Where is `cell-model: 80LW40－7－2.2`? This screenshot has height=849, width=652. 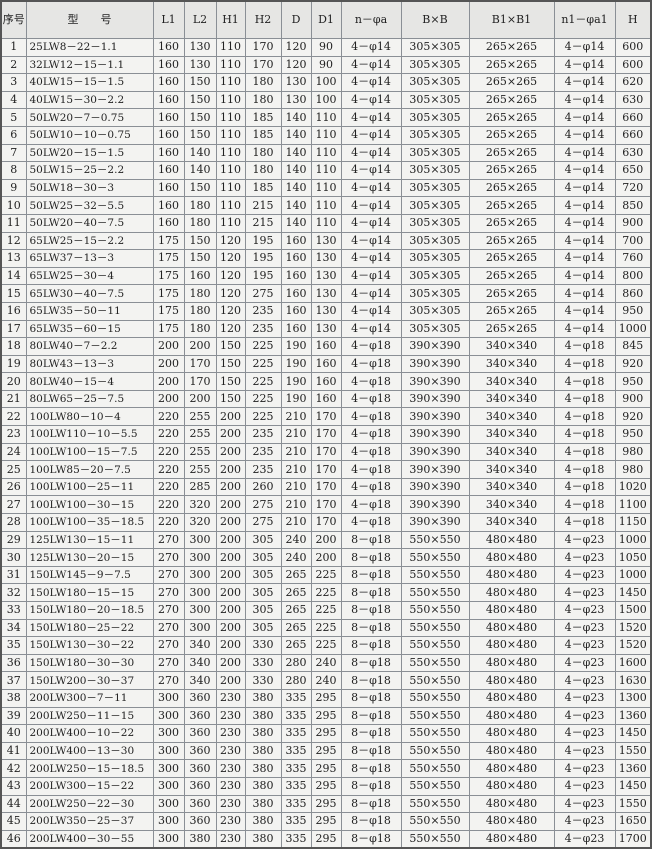
cell-model: 80LW40－7－2.2 is located at coordinates (89, 346).